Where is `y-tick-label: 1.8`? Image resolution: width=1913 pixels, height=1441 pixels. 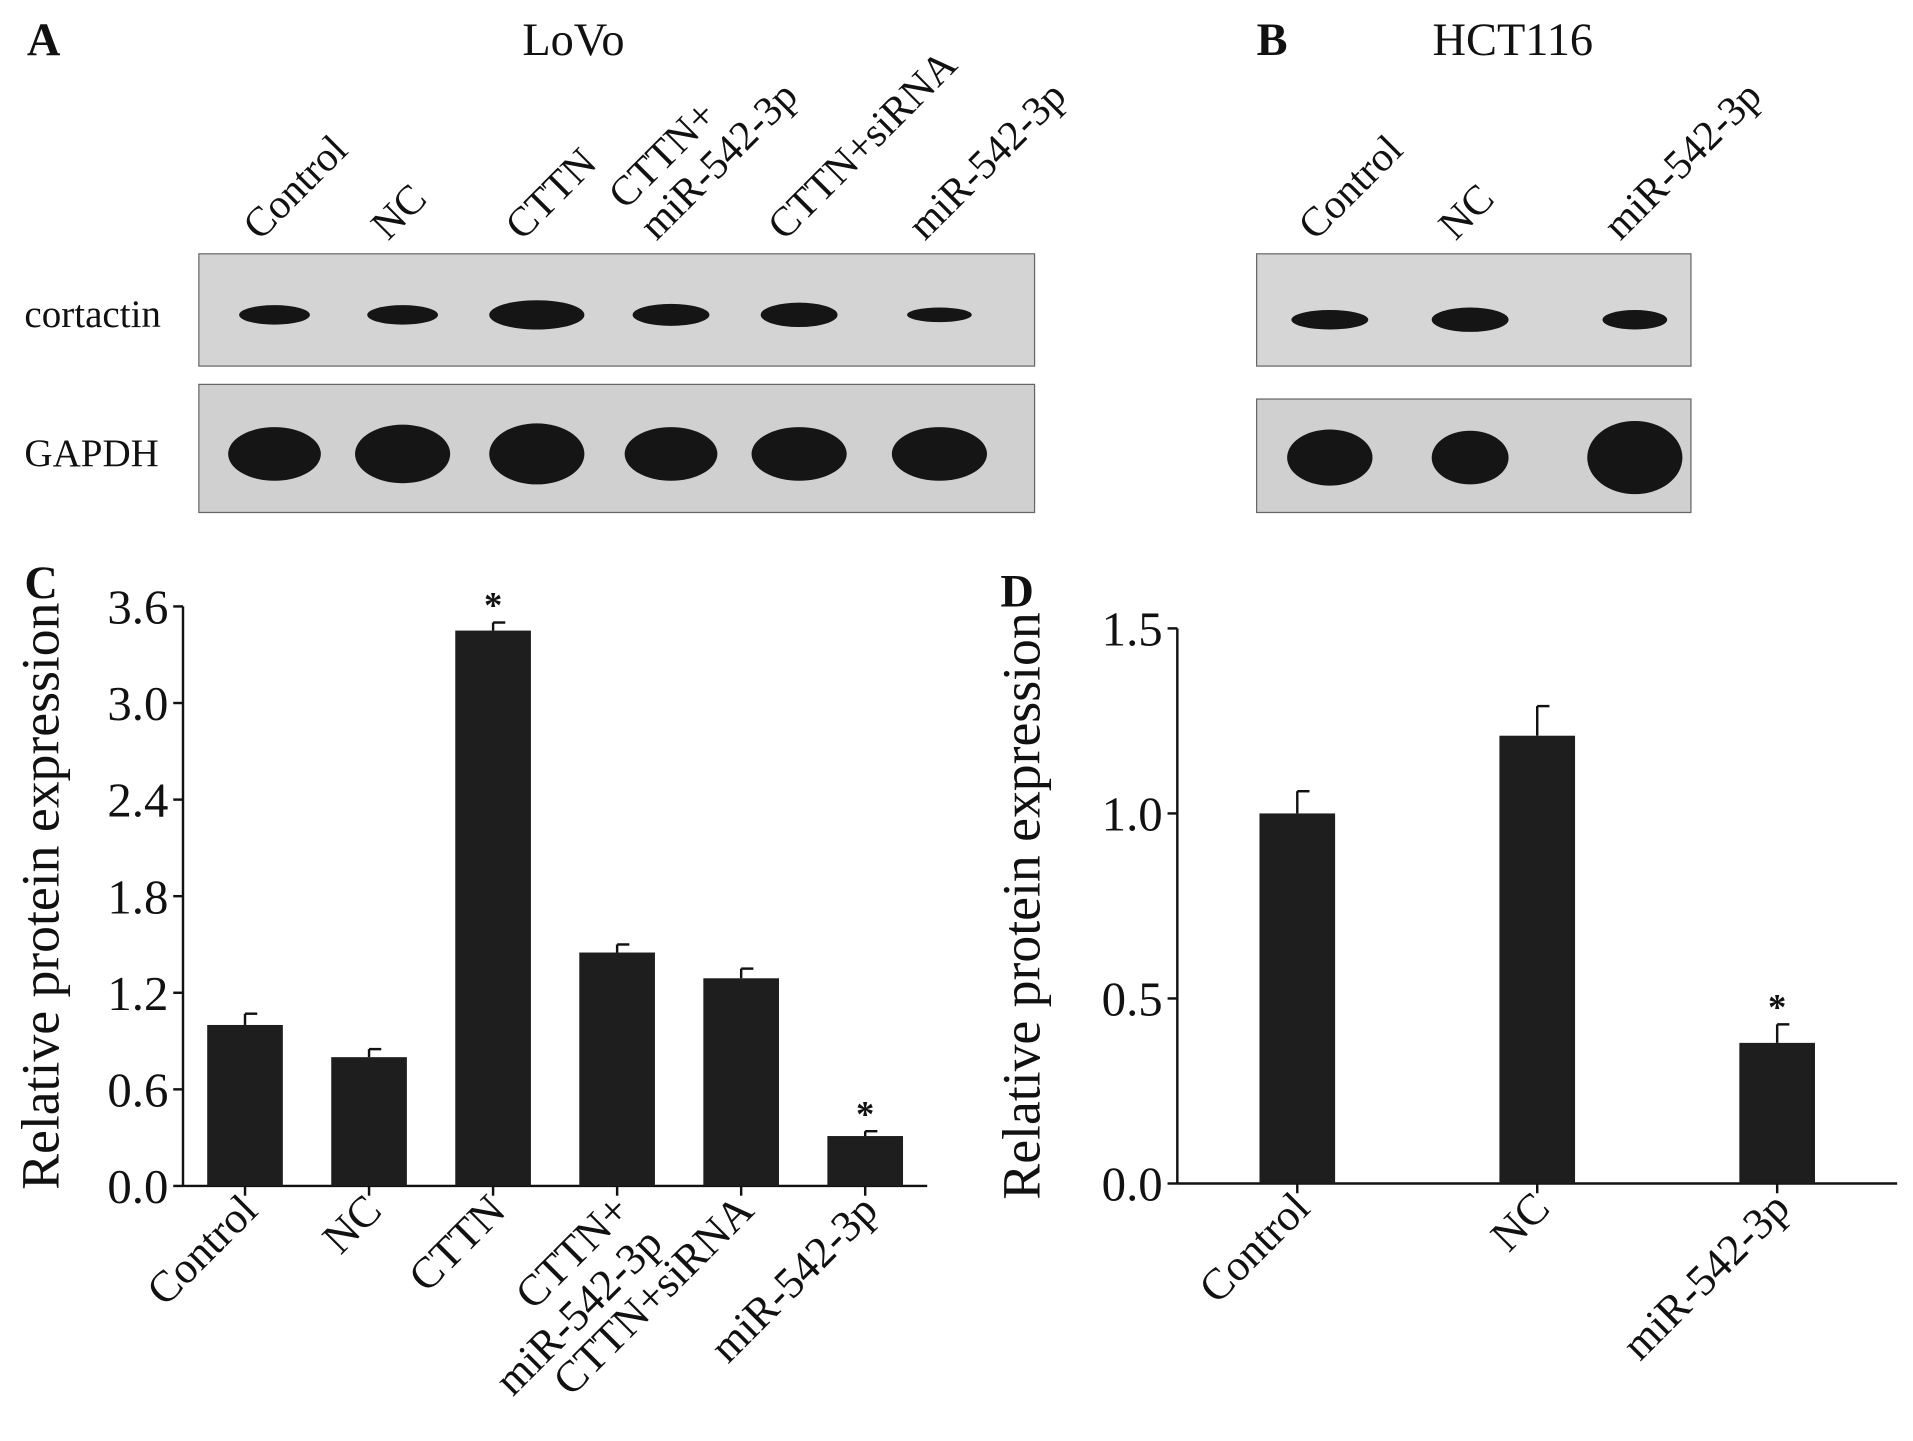
y-tick-label: 1.8 is located at coordinates (137, 897).